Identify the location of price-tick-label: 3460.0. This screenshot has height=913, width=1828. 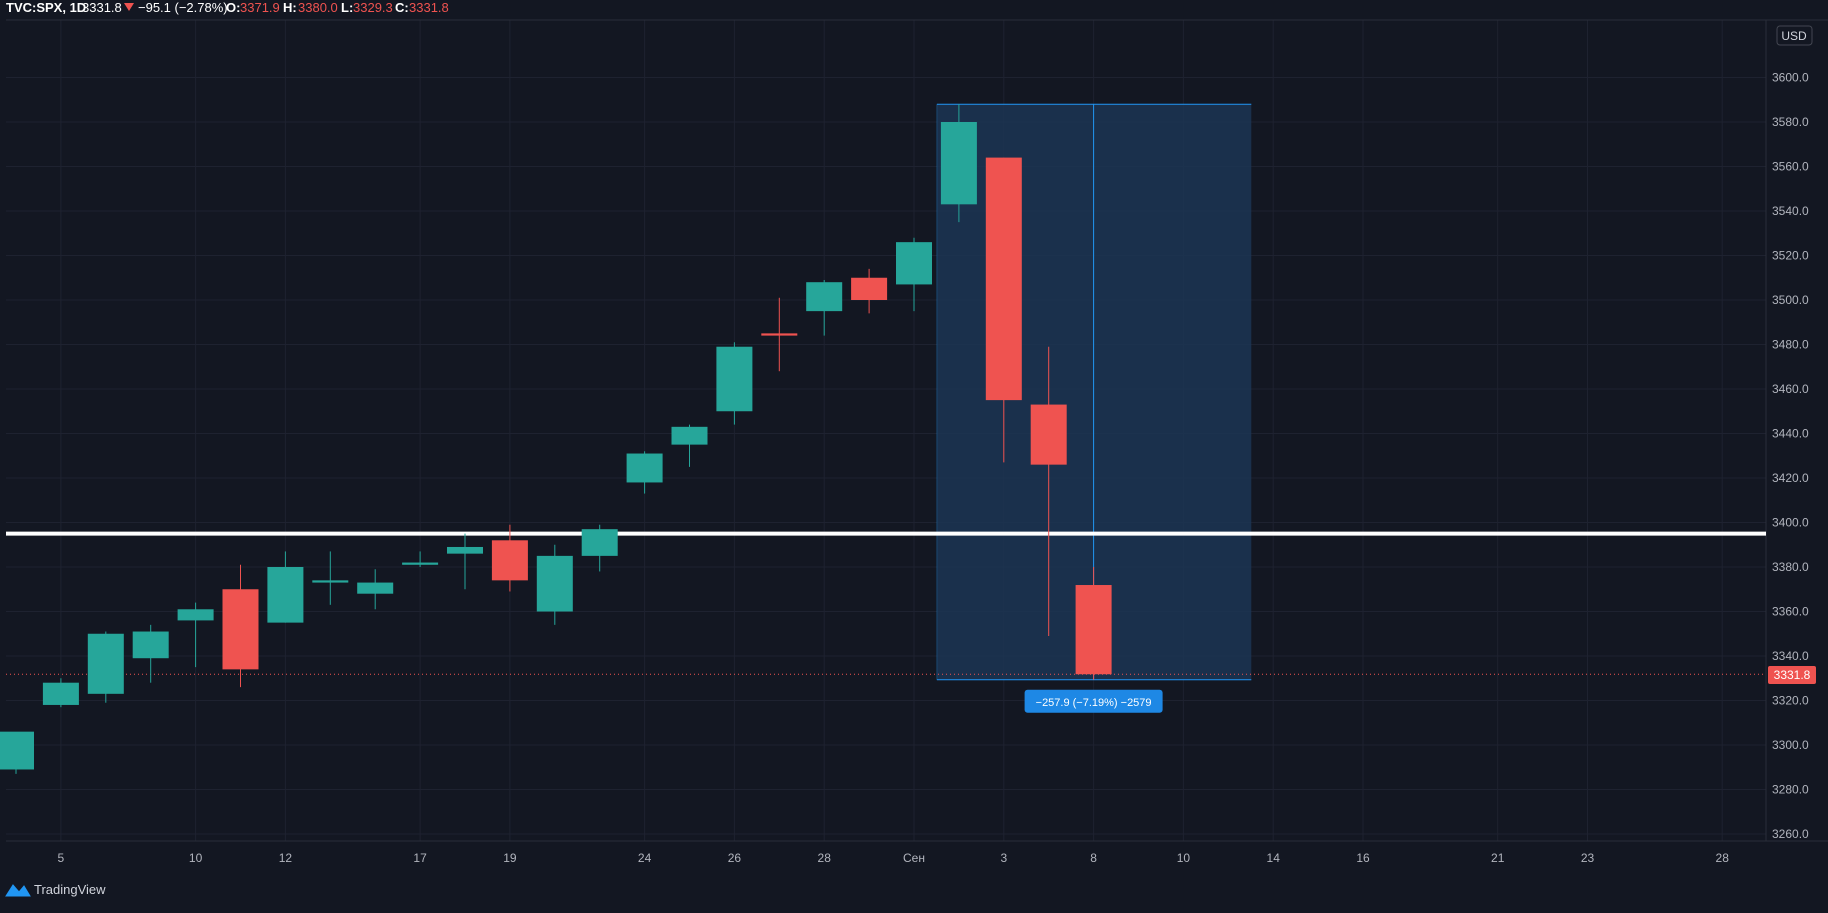
(1790, 389).